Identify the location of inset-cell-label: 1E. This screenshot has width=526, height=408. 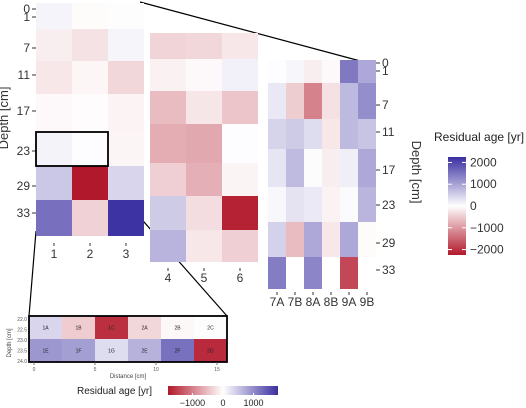
(45, 352).